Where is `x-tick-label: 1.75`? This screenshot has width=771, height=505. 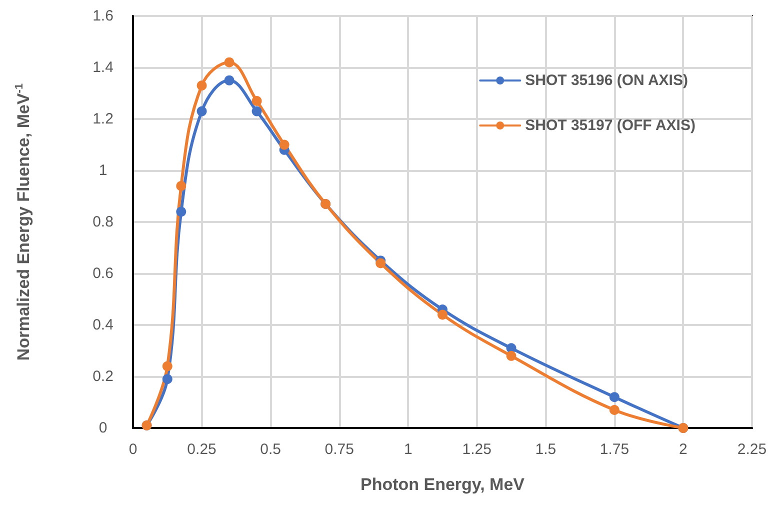 x-tick-label: 1.75 is located at coordinates (615, 449).